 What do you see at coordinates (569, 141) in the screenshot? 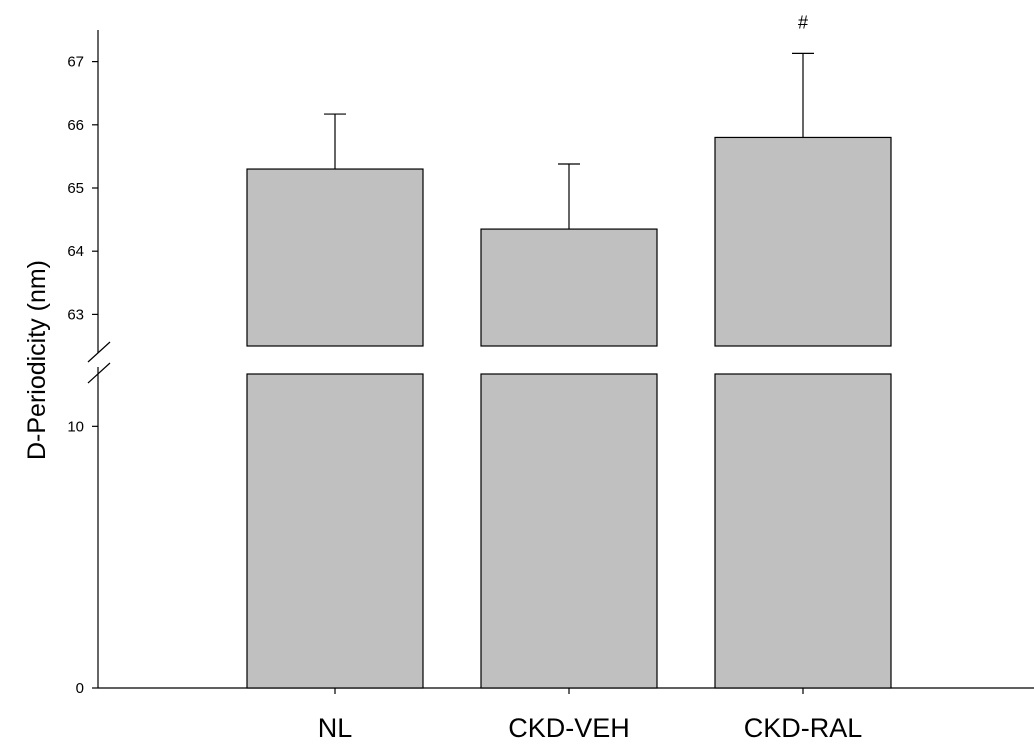
I see `error-bars` at bounding box center [569, 141].